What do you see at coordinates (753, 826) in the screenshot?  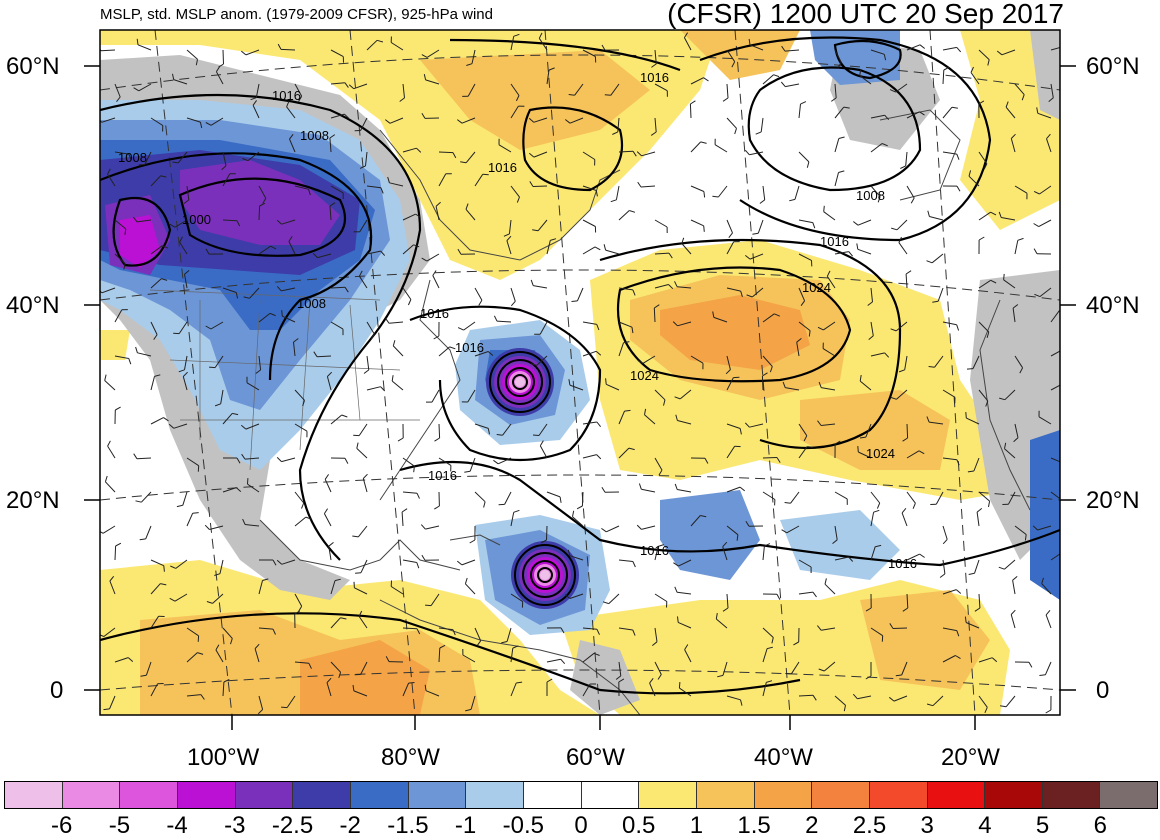 I see `colorbar-label: 1.5` at bounding box center [753, 826].